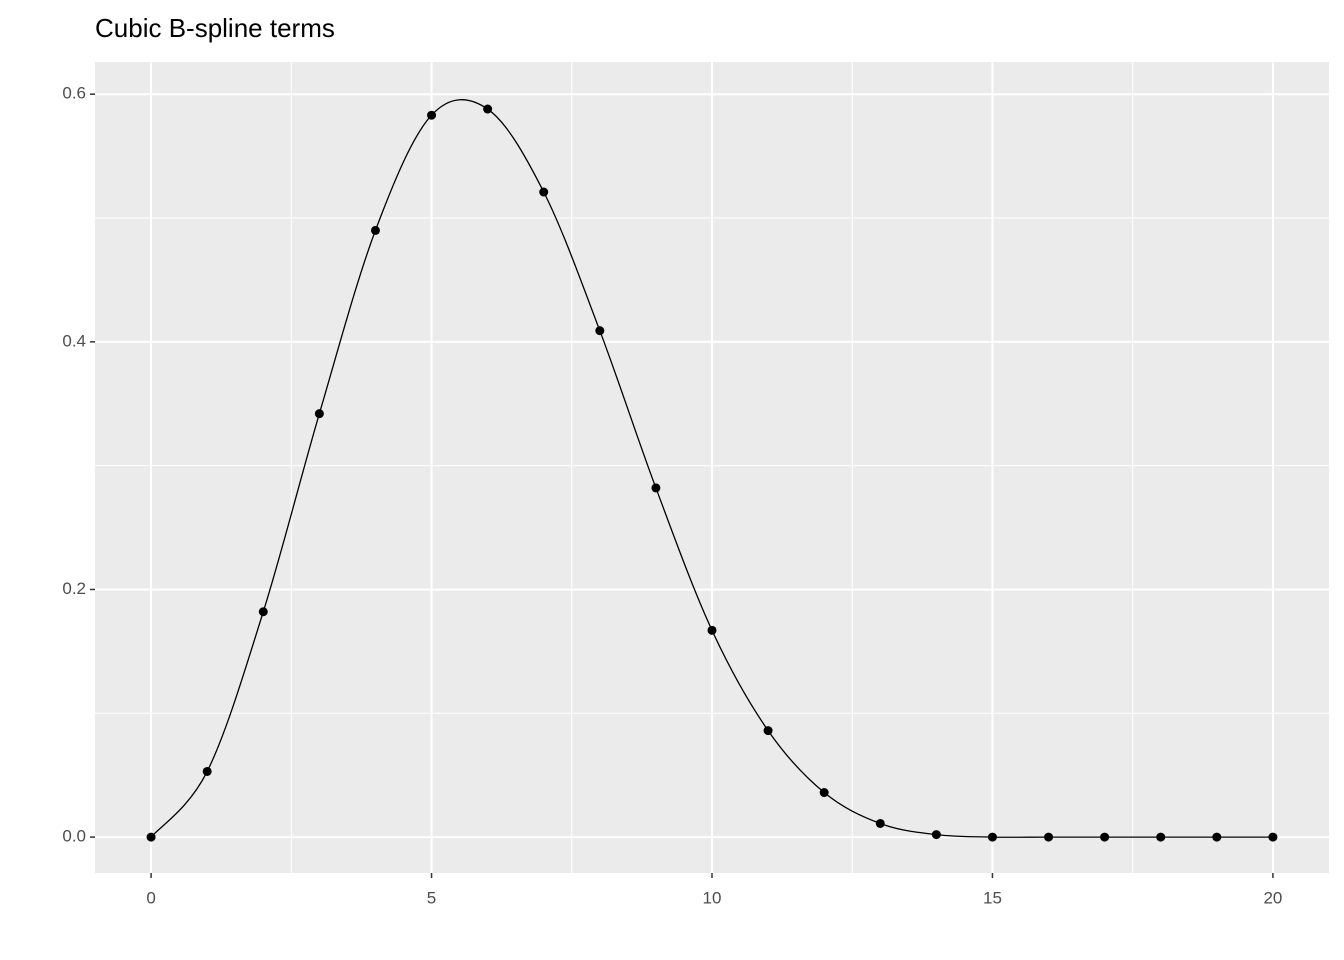  What do you see at coordinates (74, 588) in the screenshot?
I see `y-tick-label: 0.2` at bounding box center [74, 588].